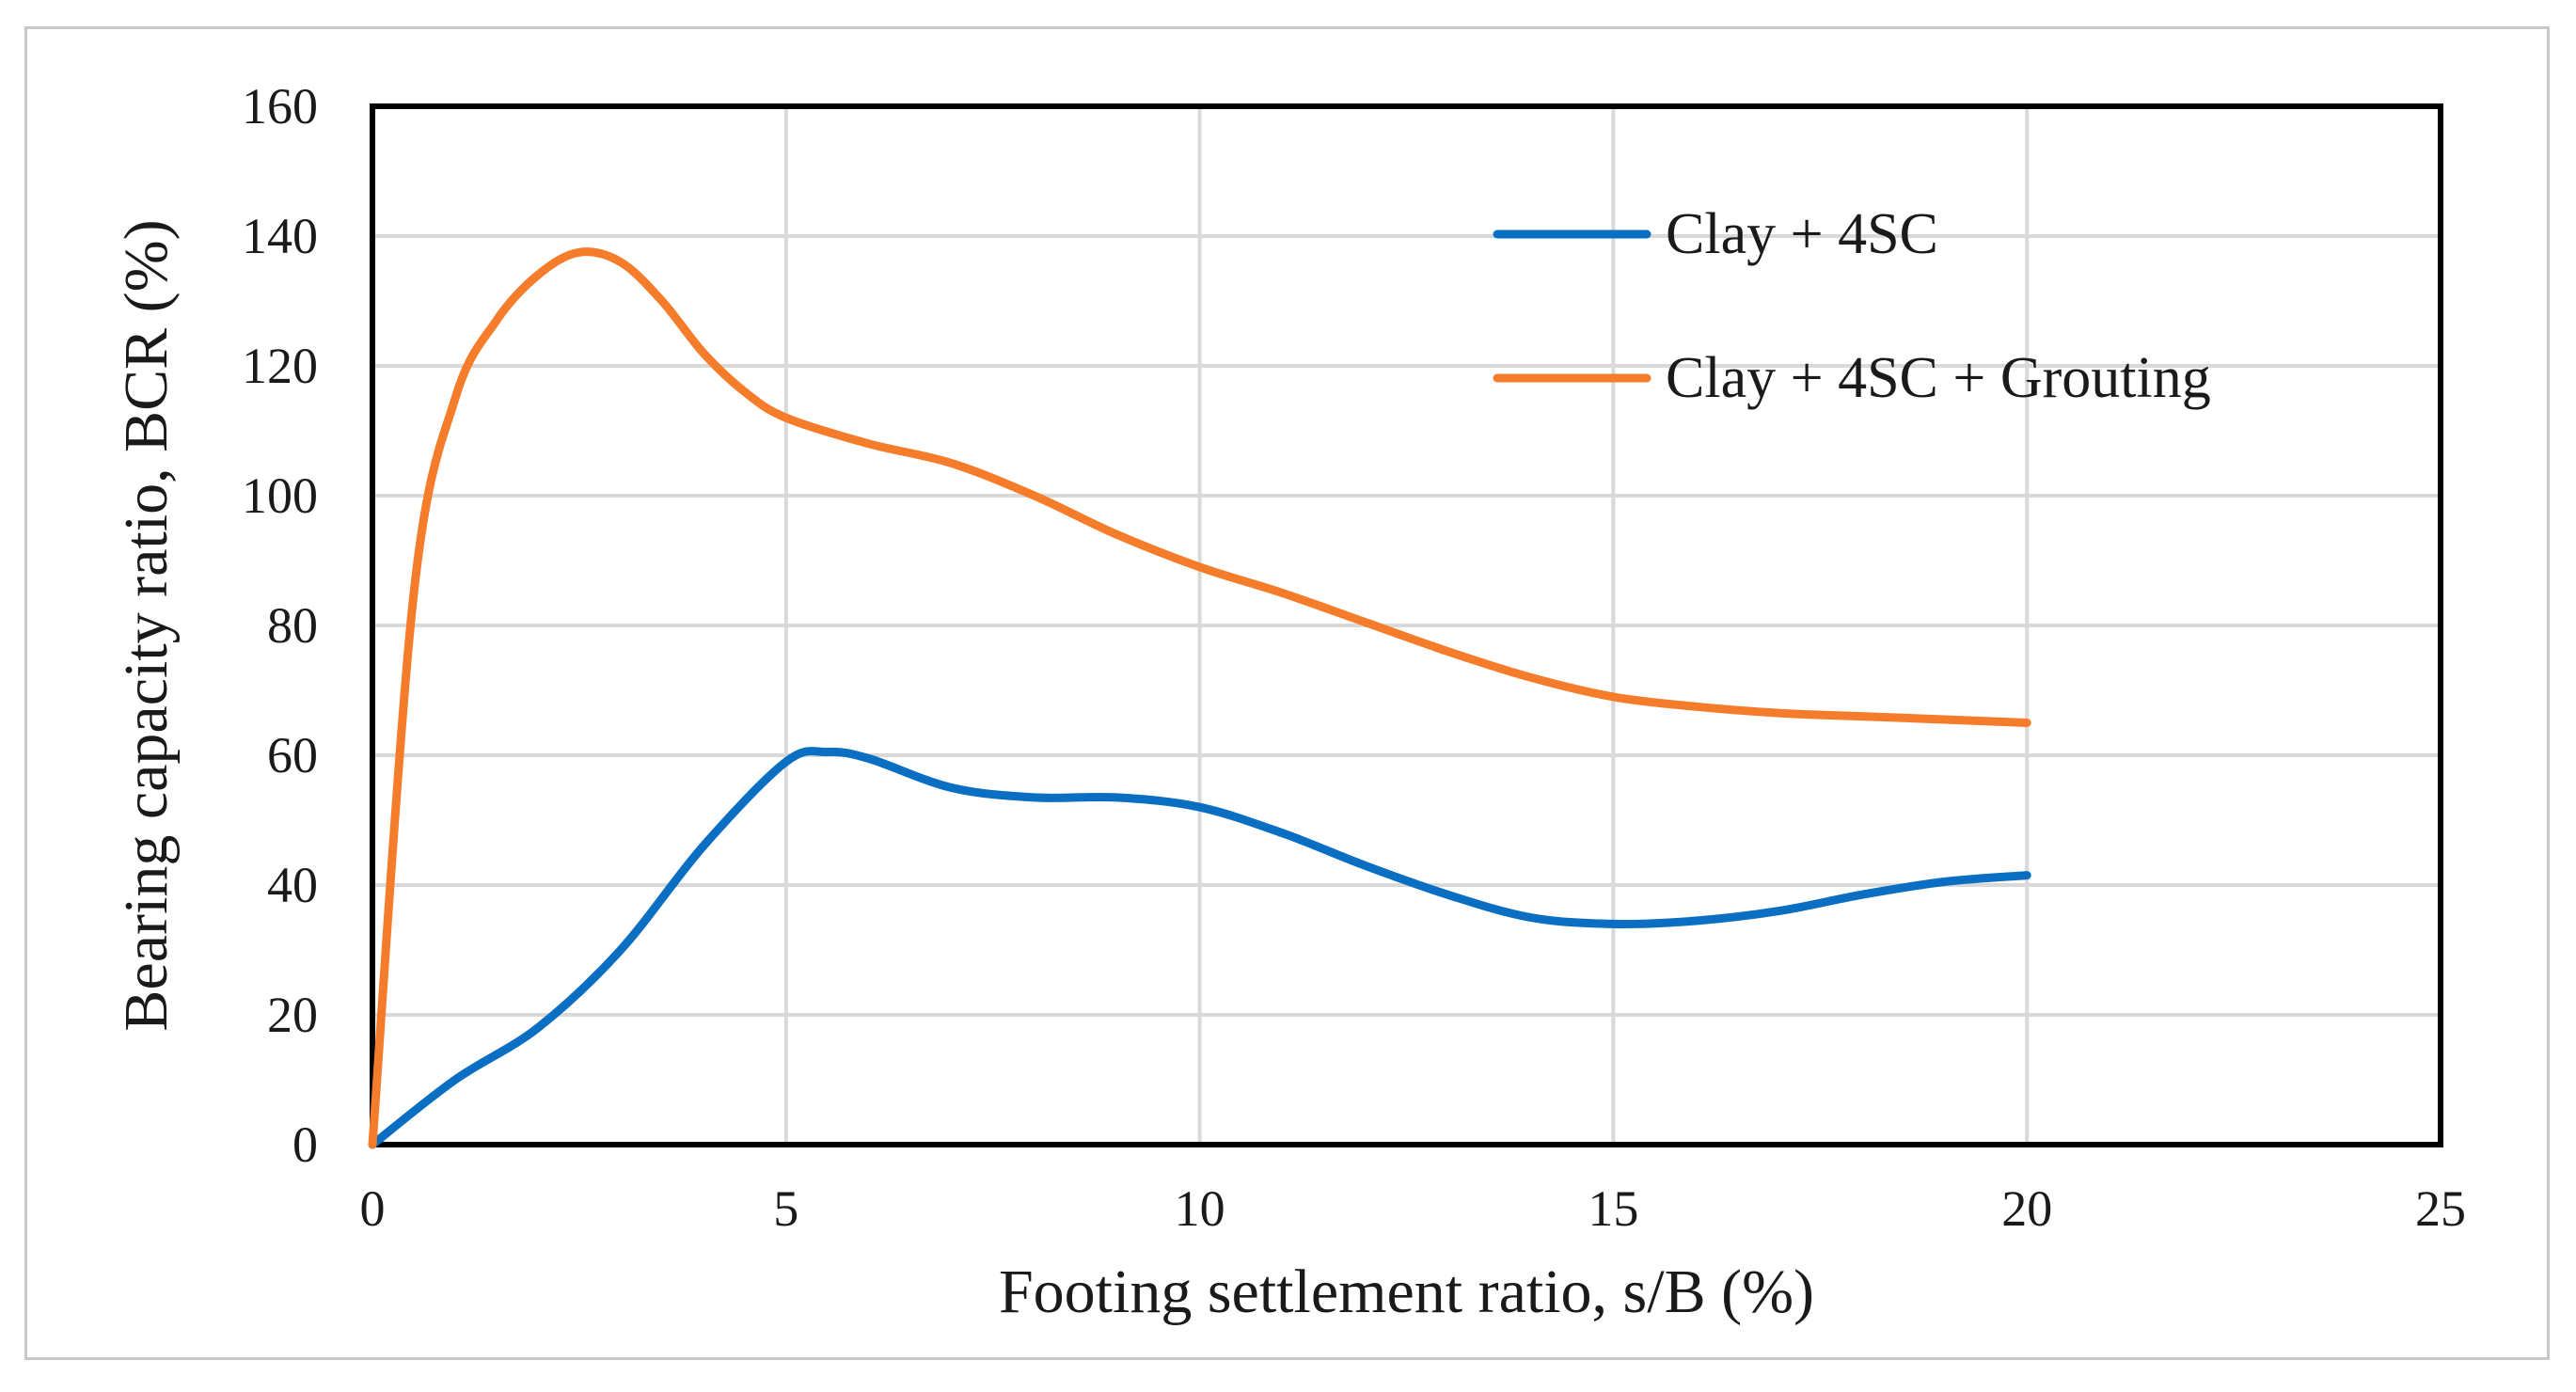  I want to click on y-tick-label: 0, so click(305, 1144).